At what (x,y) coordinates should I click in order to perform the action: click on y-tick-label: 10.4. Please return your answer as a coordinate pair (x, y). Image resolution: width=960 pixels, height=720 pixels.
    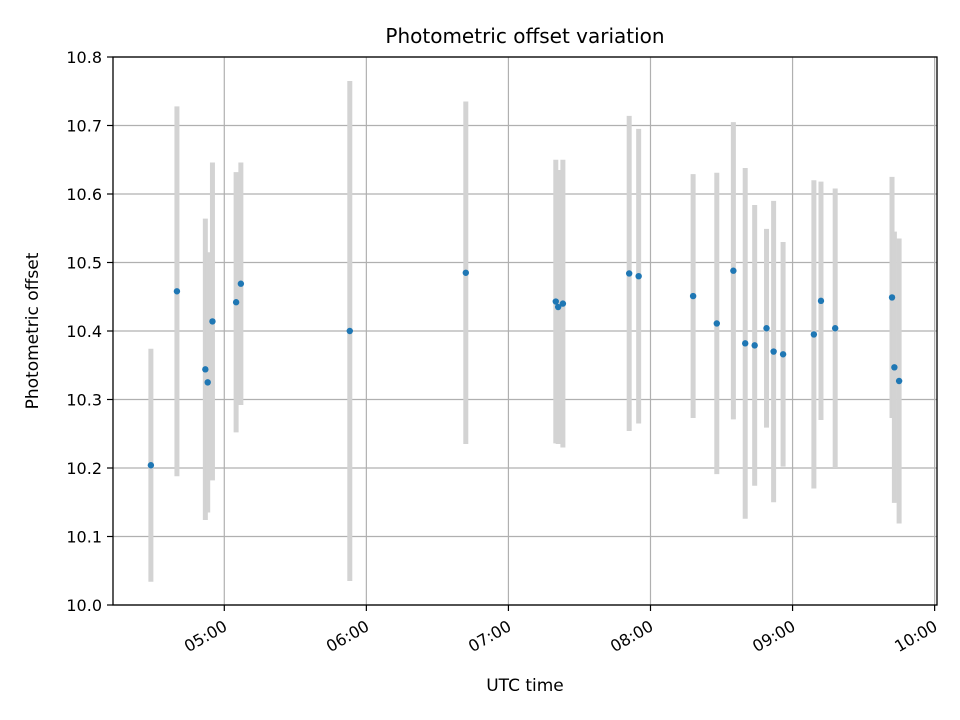
    Looking at the image, I should click on (84, 331).